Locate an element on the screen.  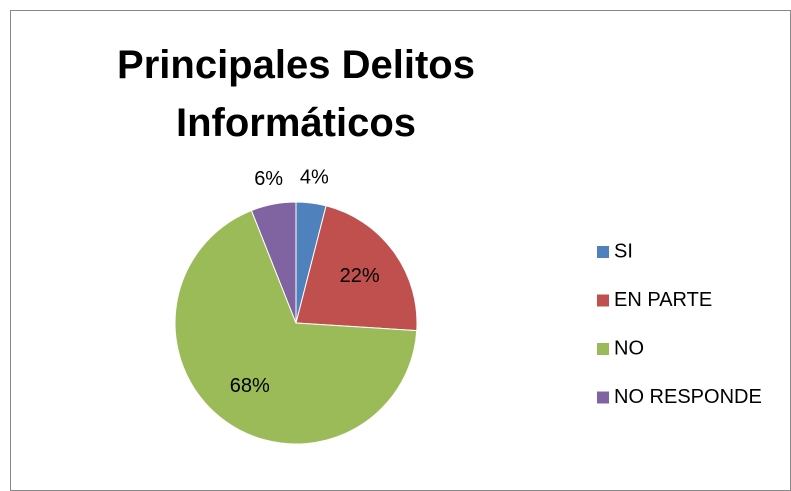
legend-label: EN PARTE is located at coordinates (663, 300).